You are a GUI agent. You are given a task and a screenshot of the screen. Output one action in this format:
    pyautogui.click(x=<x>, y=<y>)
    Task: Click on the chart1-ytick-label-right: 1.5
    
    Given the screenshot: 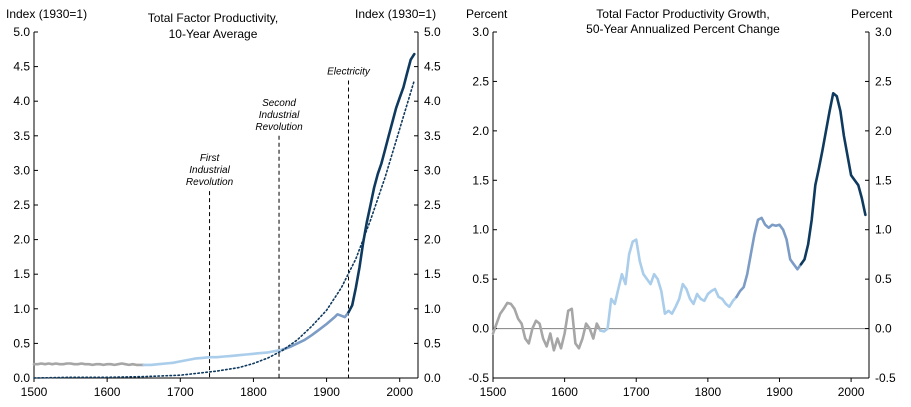 What is the action you would take?
    pyautogui.click(x=883, y=180)
    